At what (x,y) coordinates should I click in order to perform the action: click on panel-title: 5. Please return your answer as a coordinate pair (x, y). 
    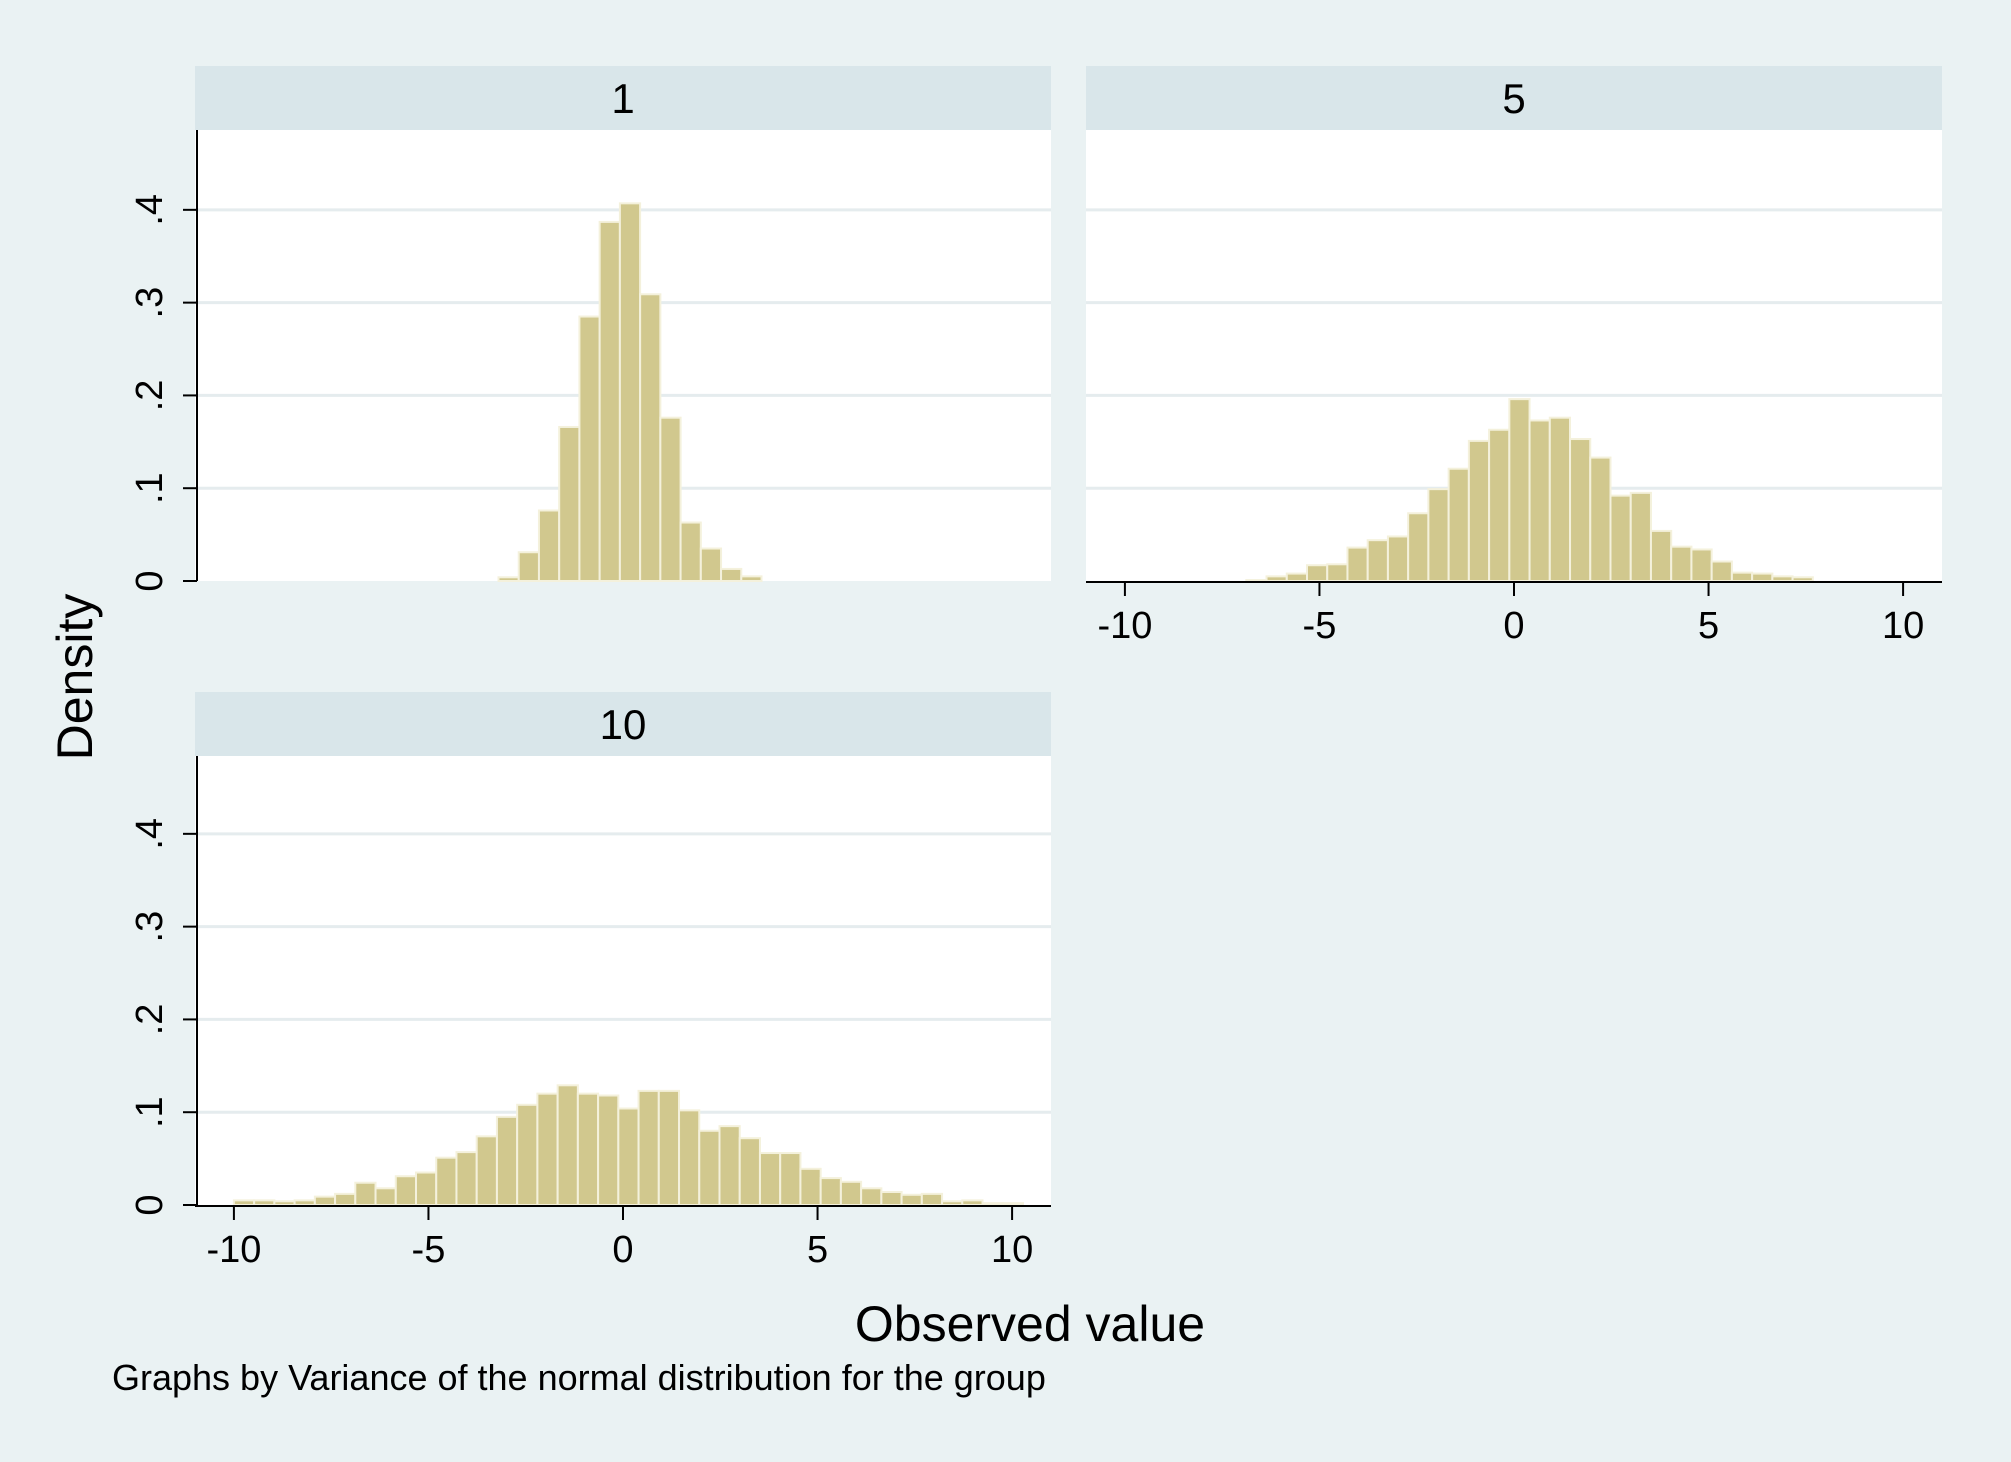
    Looking at the image, I should click on (1513, 98).